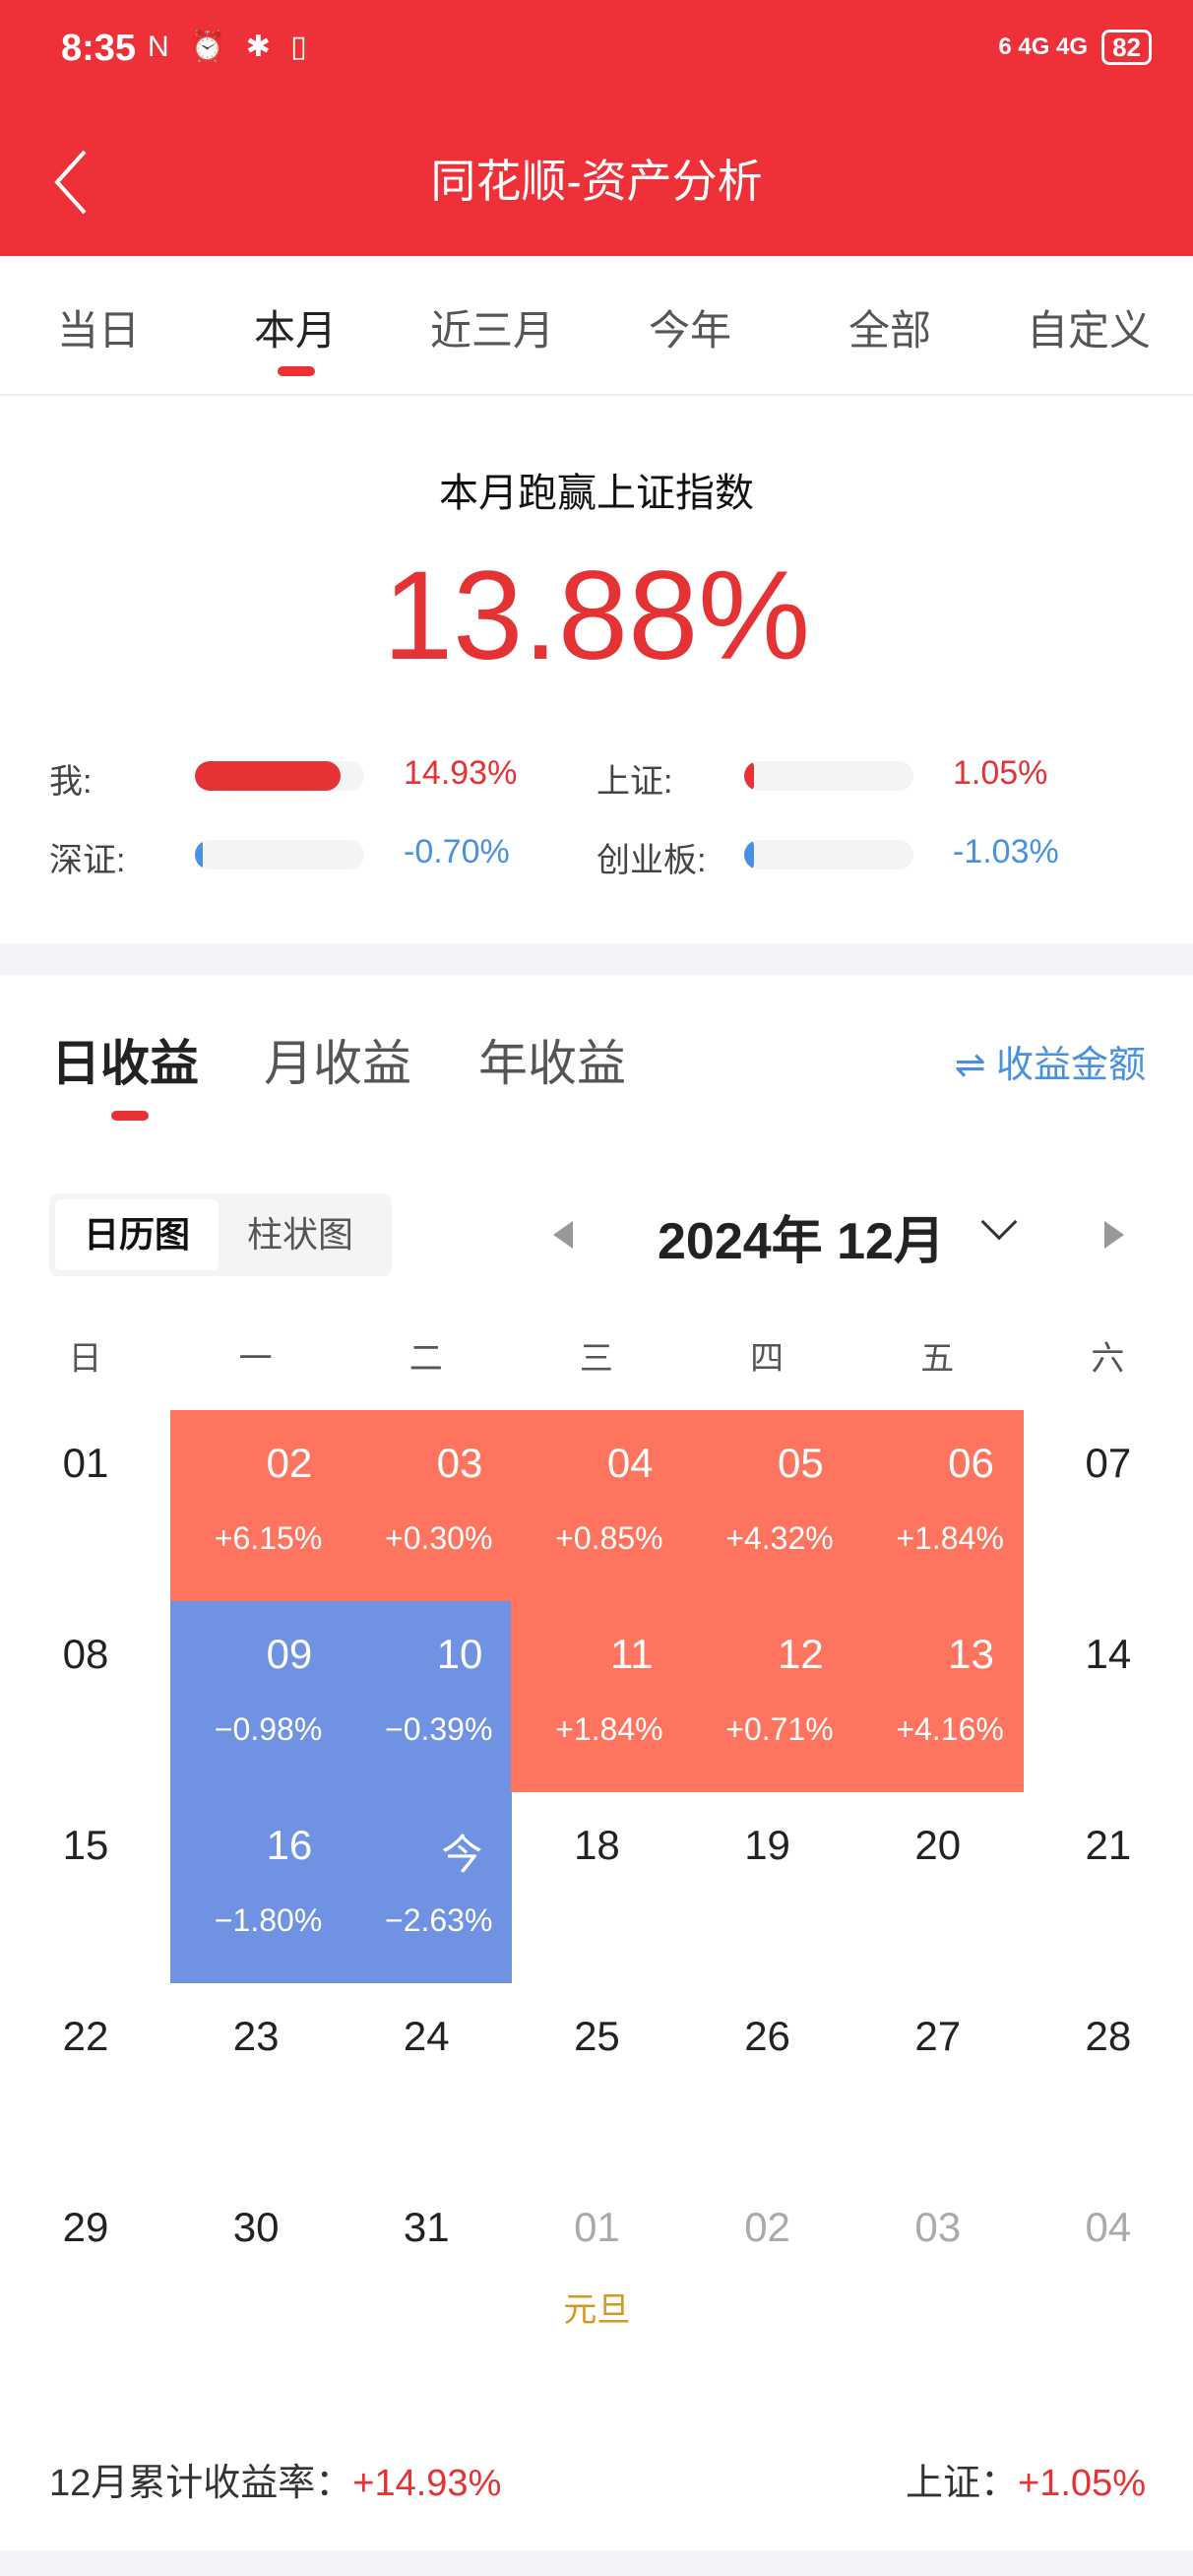  Describe the element at coordinates (597, 1696) in the screenshot. I see `calendar-day: 11 +1.84%` at that location.